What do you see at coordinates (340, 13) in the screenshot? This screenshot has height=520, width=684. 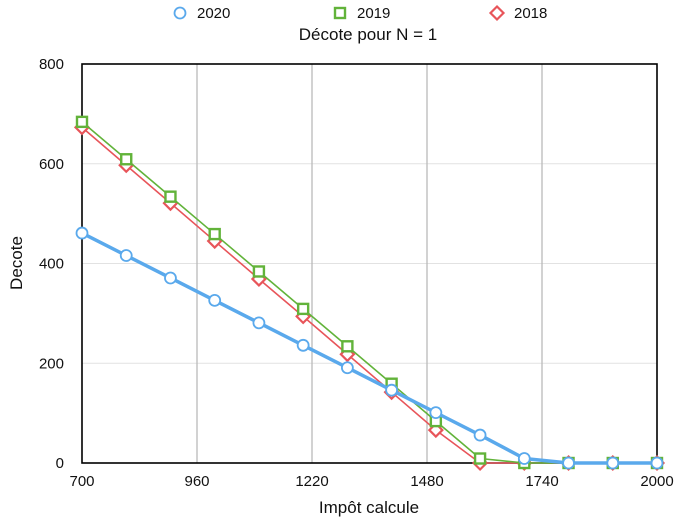 I see `legend-marker-2019` at bounding box center [340, 13].